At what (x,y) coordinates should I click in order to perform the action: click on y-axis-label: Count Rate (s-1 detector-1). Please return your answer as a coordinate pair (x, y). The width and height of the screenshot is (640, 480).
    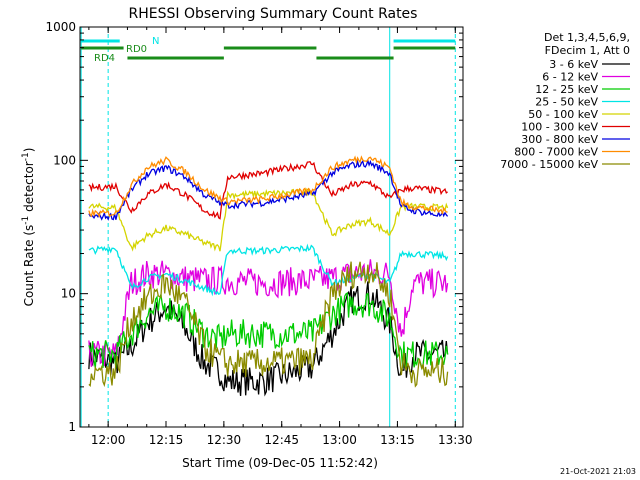
    Looking at the image, I should click on (28, 227).